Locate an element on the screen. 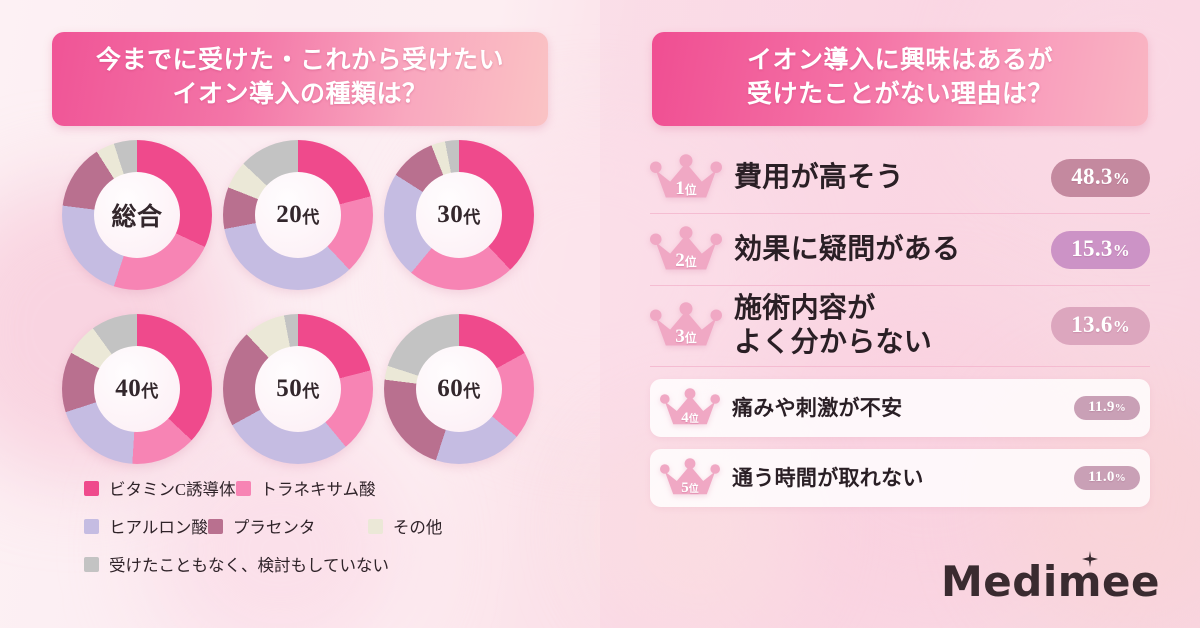 The width and height of the screenshot is (1200, 628). donut-center-label: 40 代 is located at coordinates (137, 388).